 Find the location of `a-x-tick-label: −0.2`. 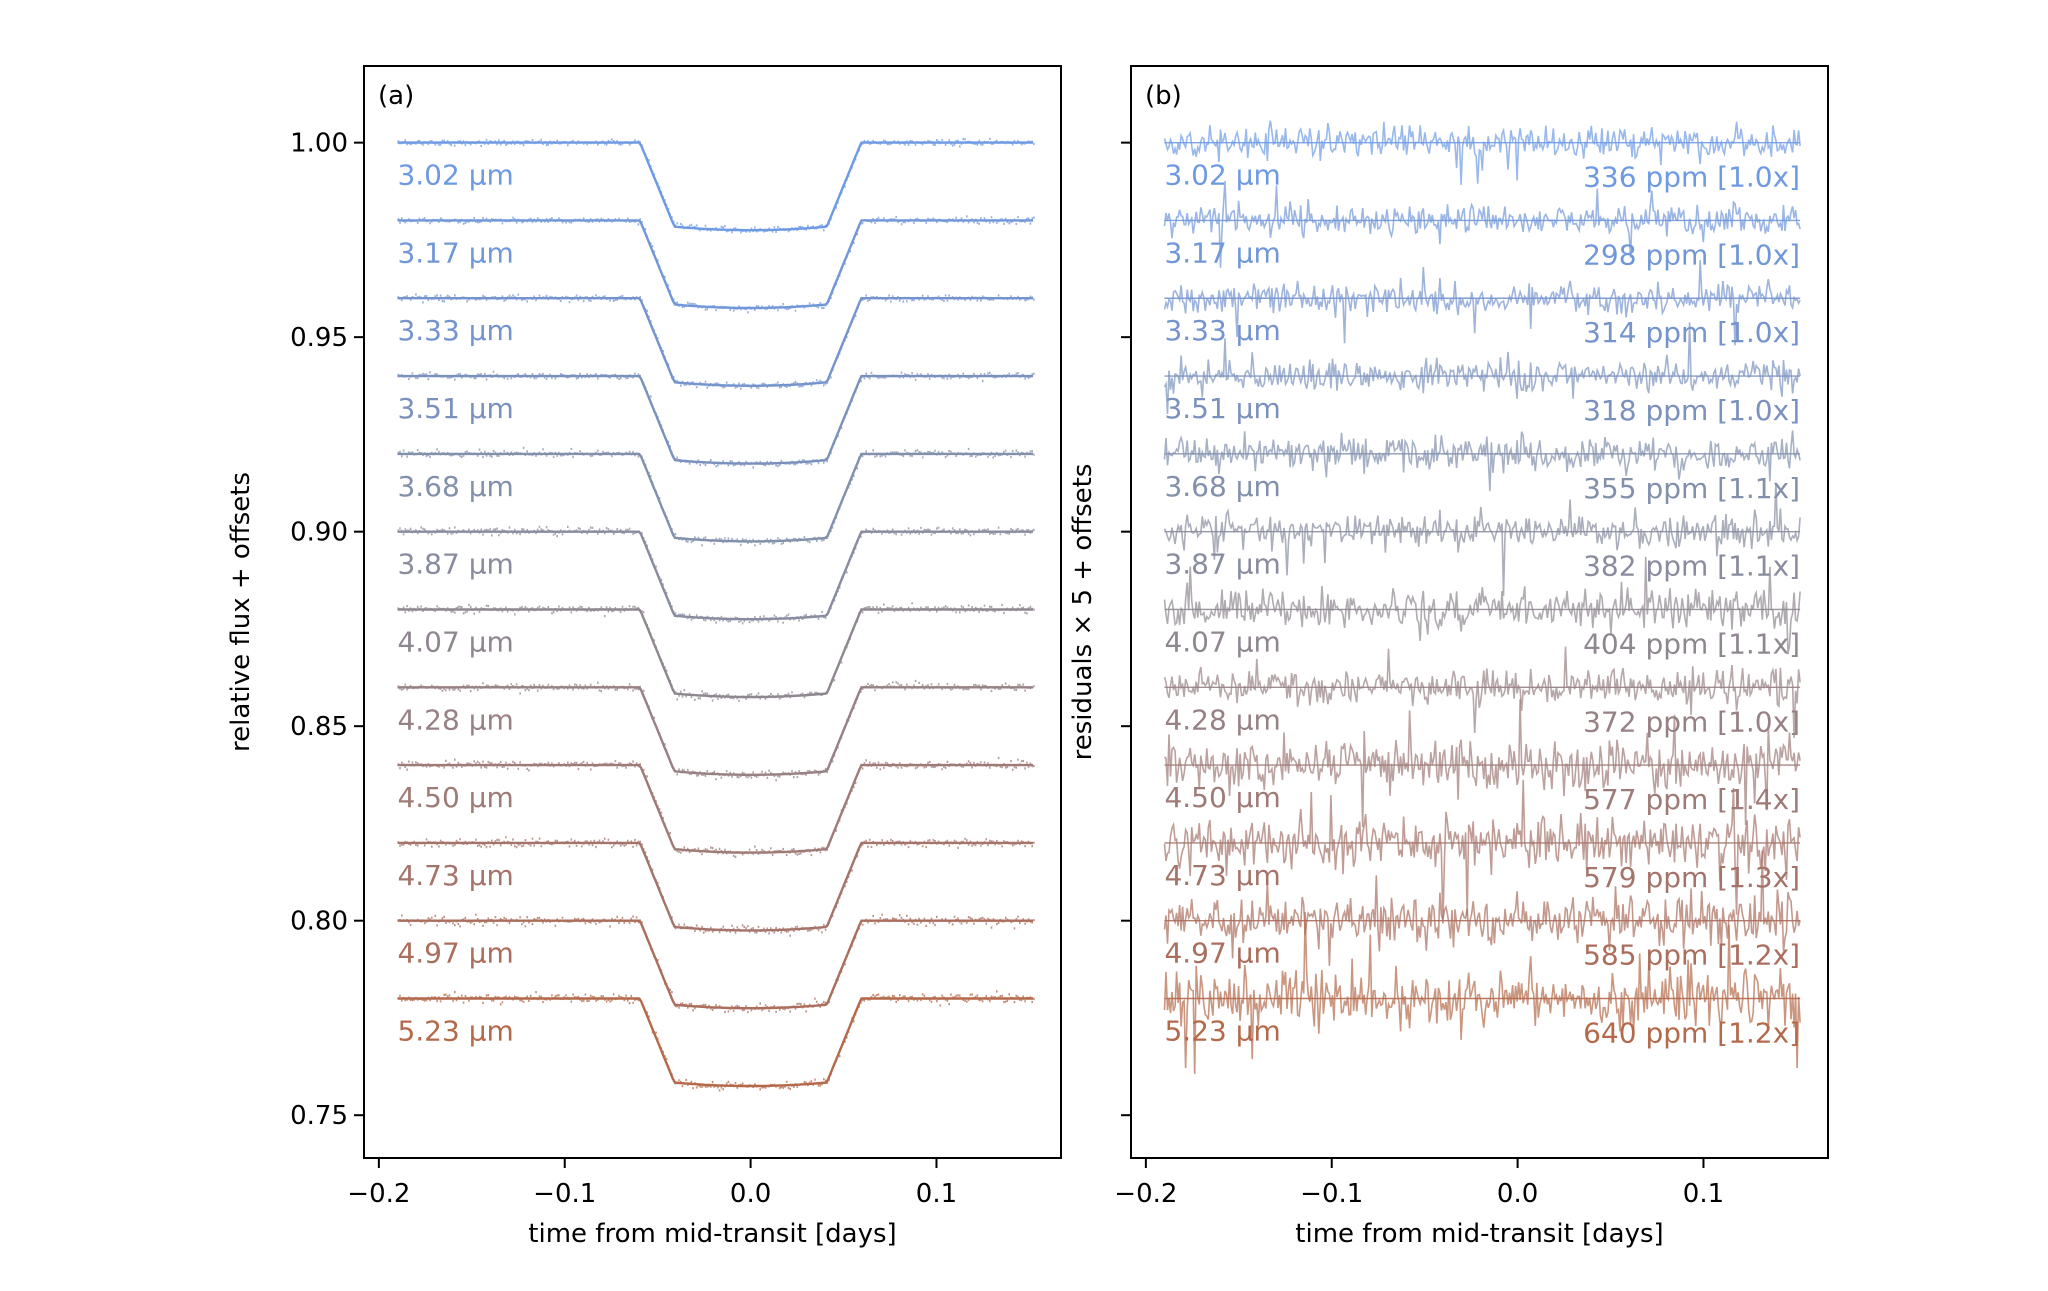

a-x-tick-label: −0.2 is located at coordinates (378, 1194).